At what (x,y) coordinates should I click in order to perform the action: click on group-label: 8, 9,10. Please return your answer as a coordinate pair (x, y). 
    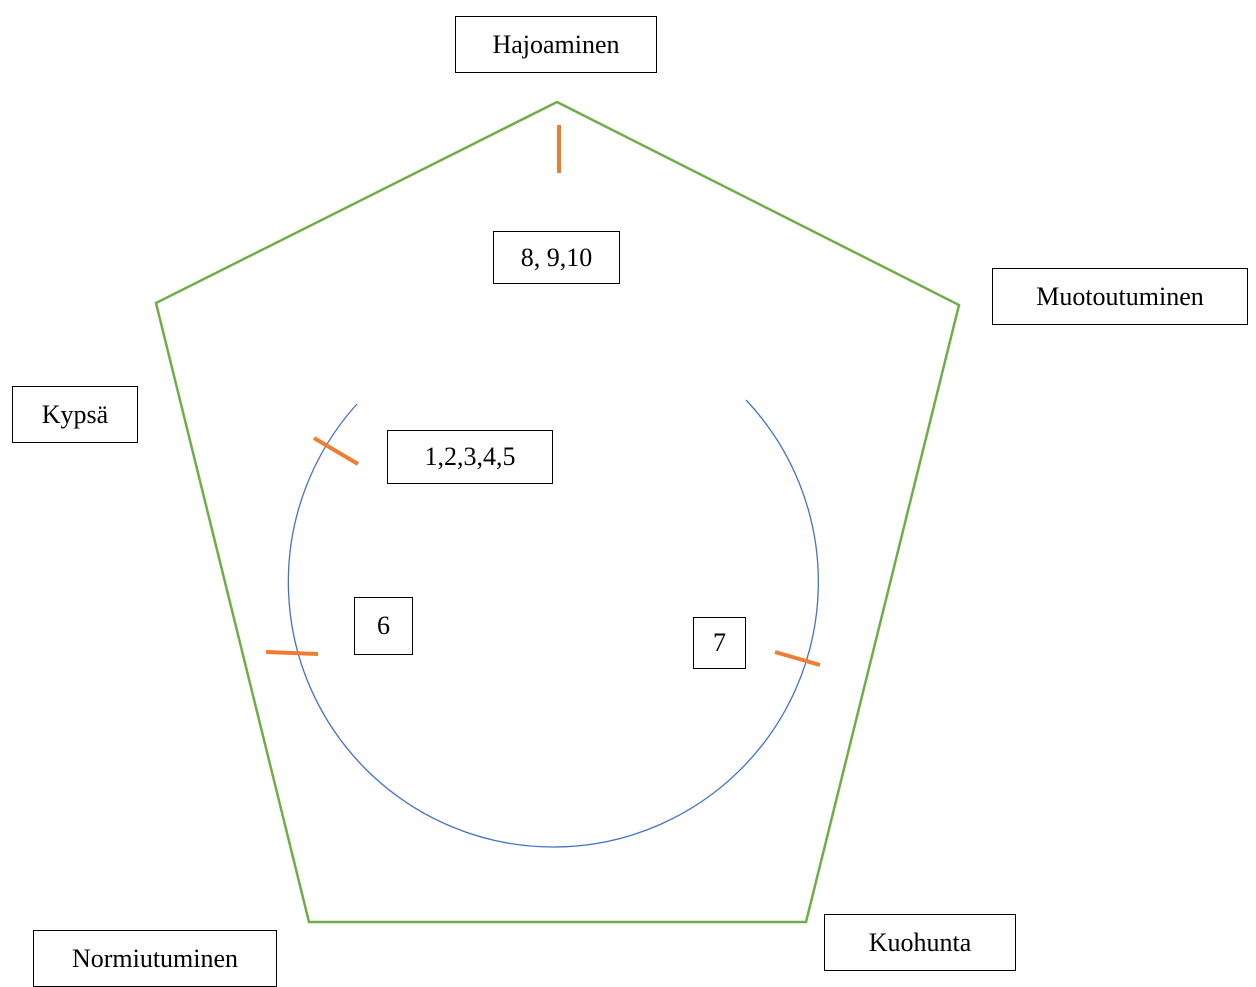
    Looking at the image, I should click on (556, 257).